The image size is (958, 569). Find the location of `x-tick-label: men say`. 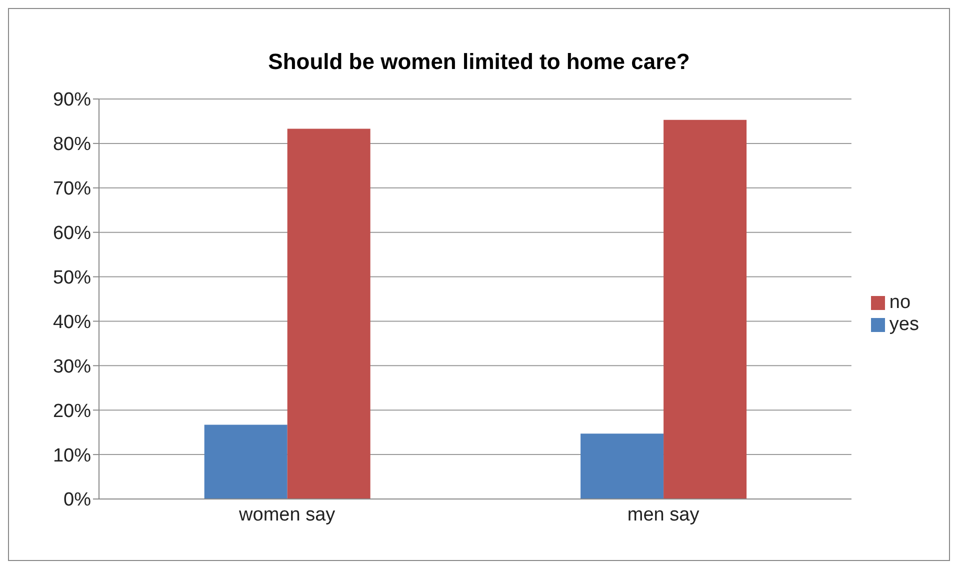

x-tick-label: men say is located at coordinates (663, 515).